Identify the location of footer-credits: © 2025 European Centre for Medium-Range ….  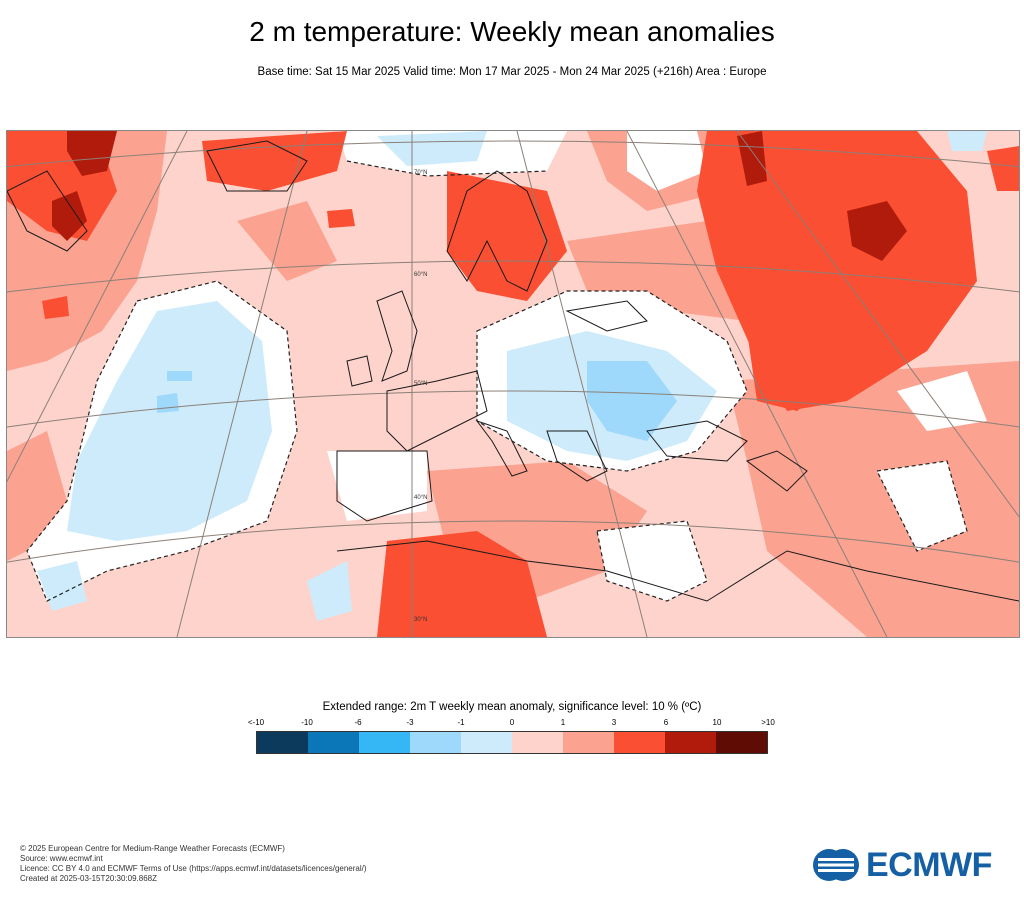
(193, 864).